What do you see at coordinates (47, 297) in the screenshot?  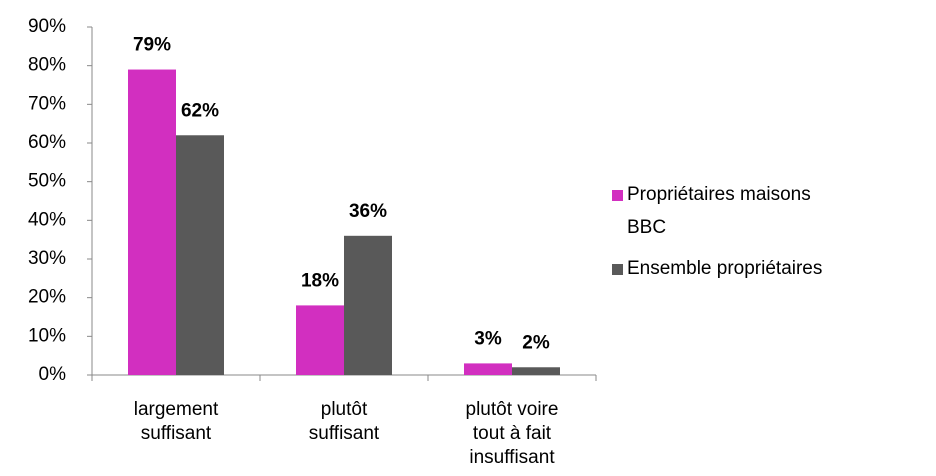 I see `y-tick-label: 20%` at bounding box center [47, 297].